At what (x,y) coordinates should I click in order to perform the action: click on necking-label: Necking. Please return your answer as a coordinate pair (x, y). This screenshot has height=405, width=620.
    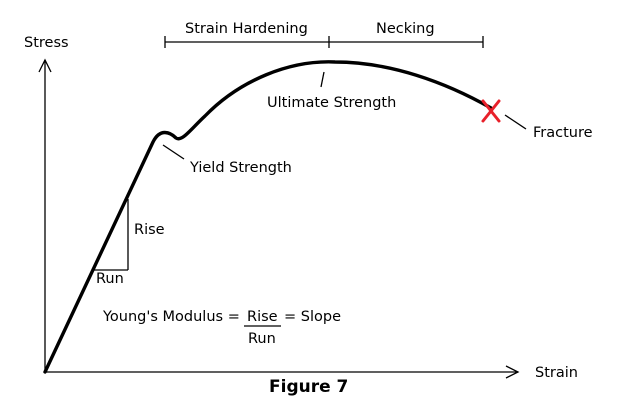
    Looking at the image, I should click on (405, 29).